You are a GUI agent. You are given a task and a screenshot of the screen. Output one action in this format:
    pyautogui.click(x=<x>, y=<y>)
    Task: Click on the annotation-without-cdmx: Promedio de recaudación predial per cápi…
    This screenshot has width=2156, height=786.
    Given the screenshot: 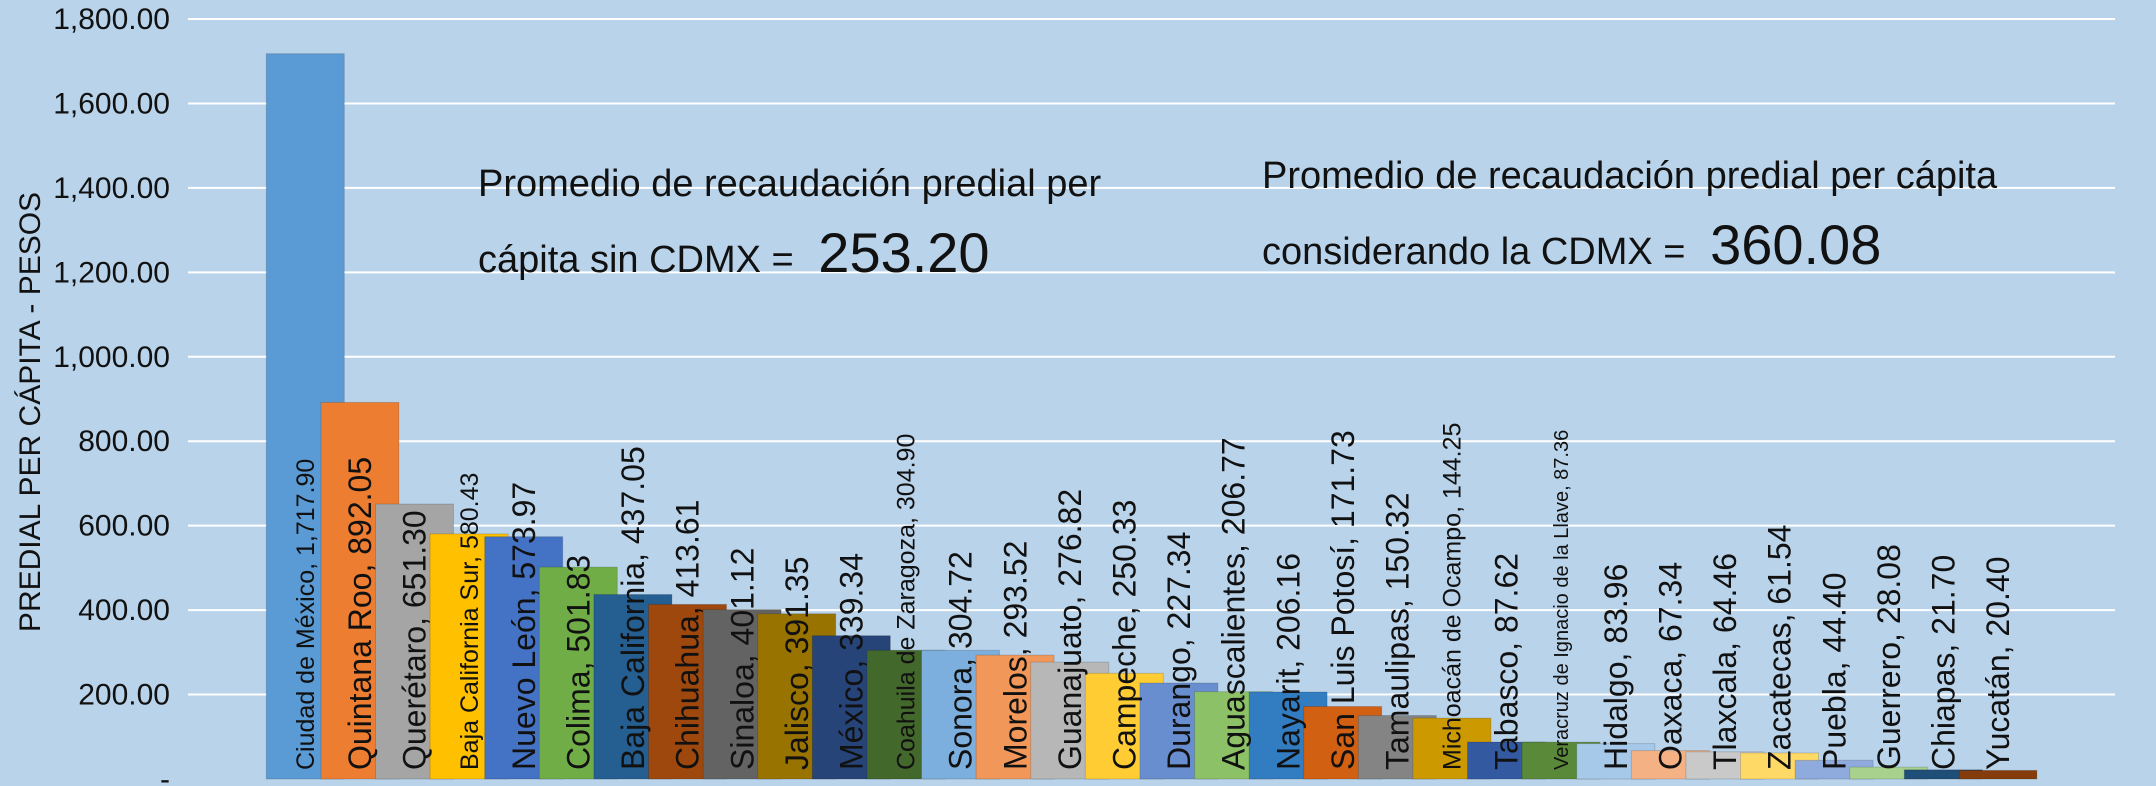 What is the action you would take?
    pyautogui.click(x=790, y=223)
    